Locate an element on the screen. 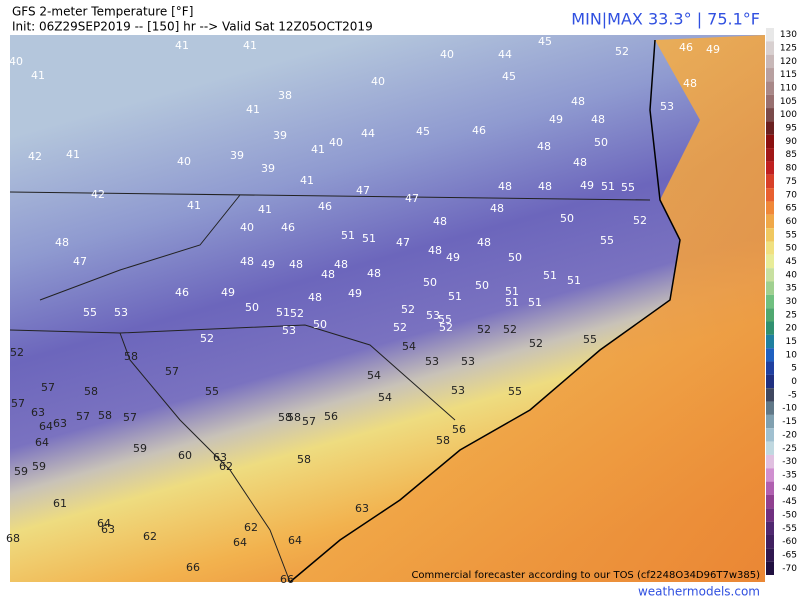 This screenshot has height=601, width=800. colorbar-label: 110 is located at coordinates (788, 89).